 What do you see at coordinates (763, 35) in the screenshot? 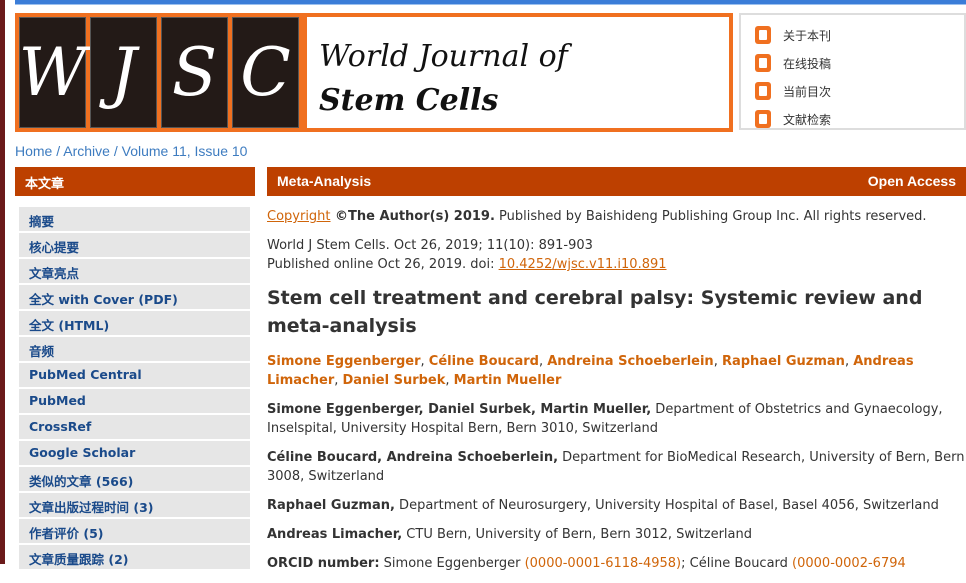
I see `book-icon` at bounding box center [763, 35].